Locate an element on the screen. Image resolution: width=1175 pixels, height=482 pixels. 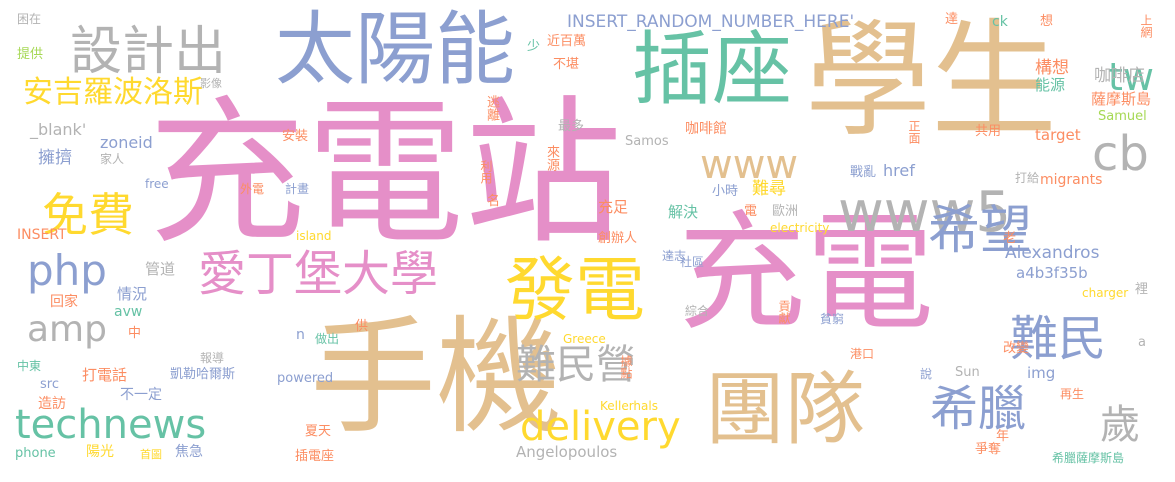
word: Samuel is located at coordinates (1122, 116).